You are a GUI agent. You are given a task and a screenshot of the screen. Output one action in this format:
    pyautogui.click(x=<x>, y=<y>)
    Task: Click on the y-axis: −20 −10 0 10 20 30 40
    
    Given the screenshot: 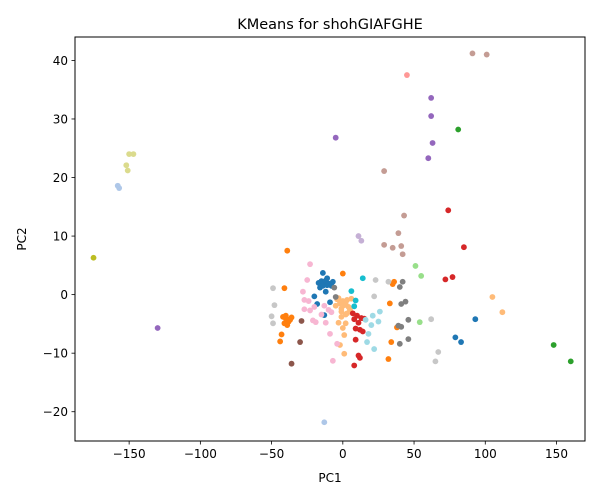 What is the action you would take?
    pyautogui.click(x=59, y=236)
    